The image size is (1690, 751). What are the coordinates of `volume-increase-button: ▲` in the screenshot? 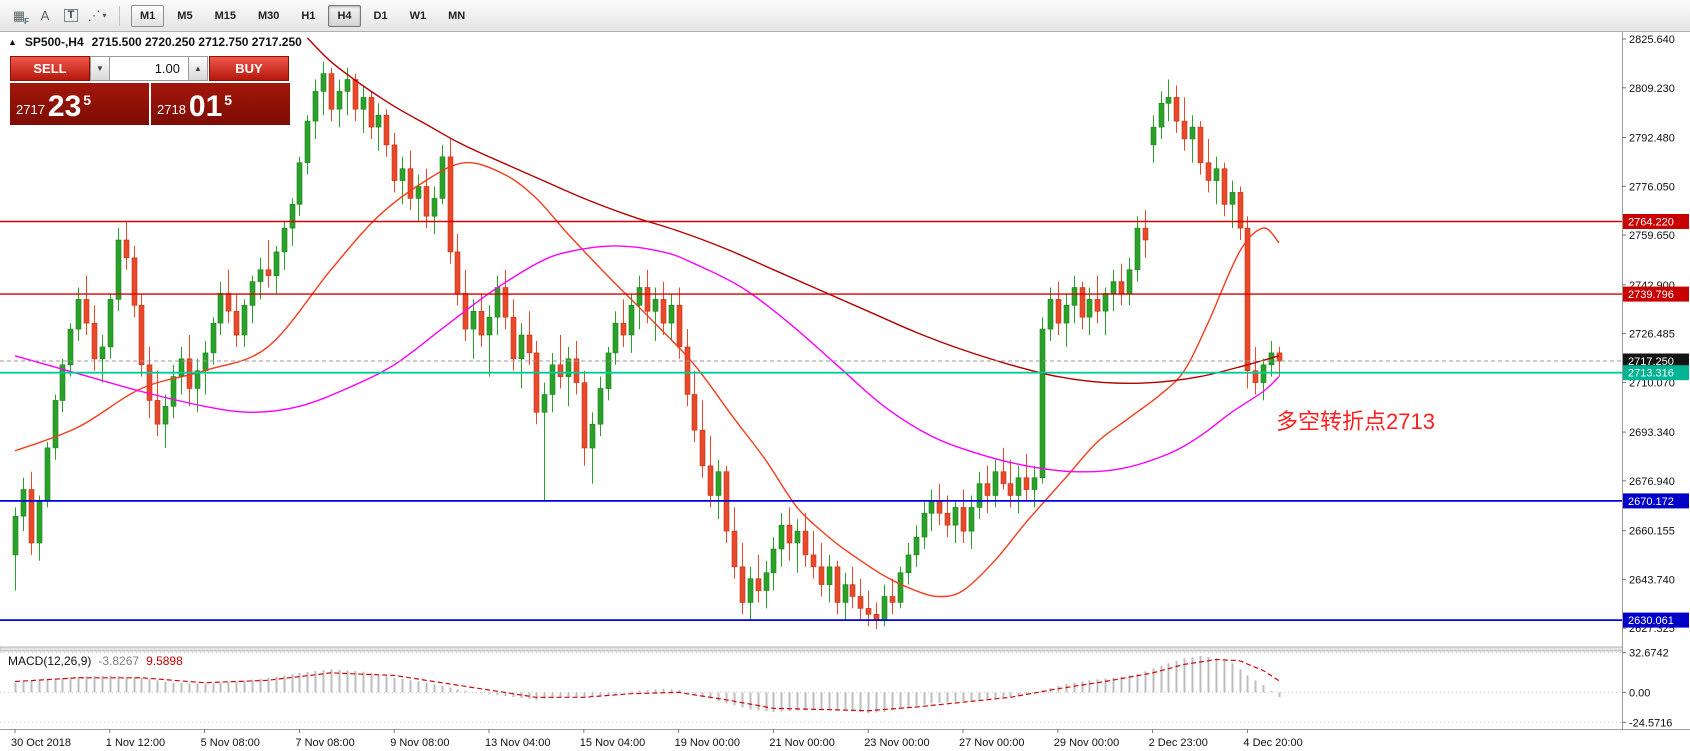 It's located at (198, 68).